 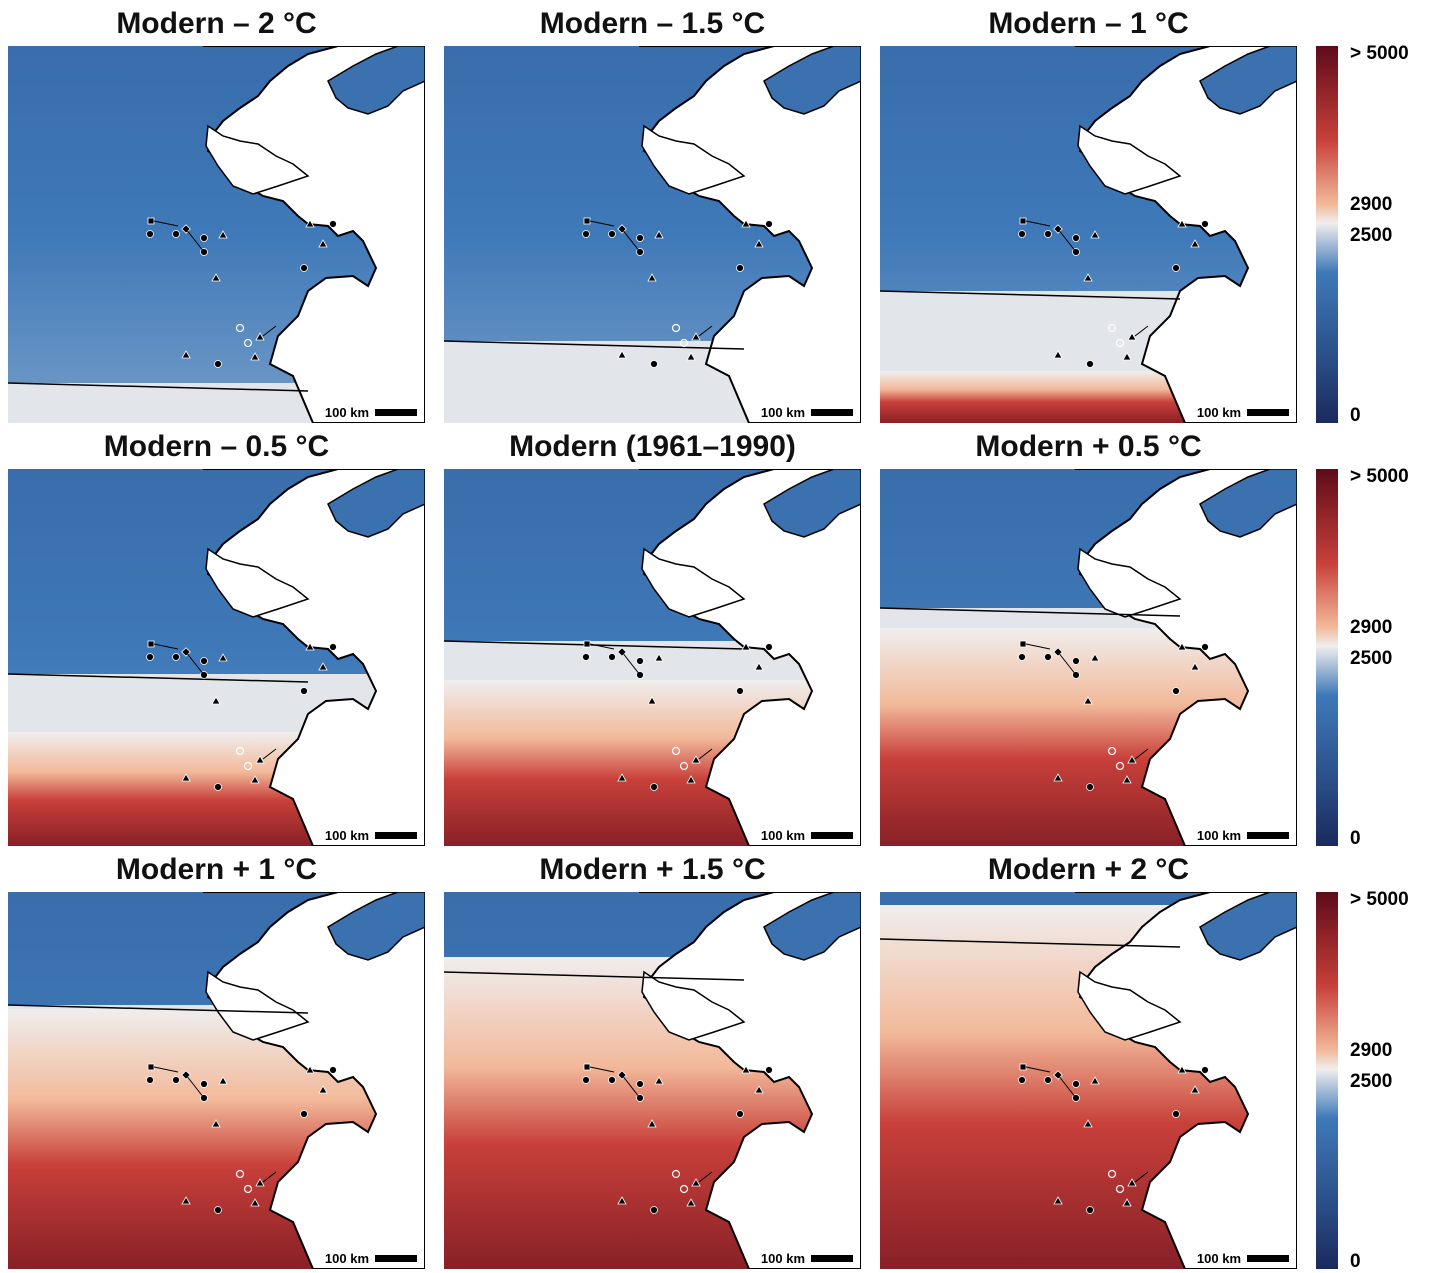 I want to click on site-leader-lines, so click(x=1087, y=701).